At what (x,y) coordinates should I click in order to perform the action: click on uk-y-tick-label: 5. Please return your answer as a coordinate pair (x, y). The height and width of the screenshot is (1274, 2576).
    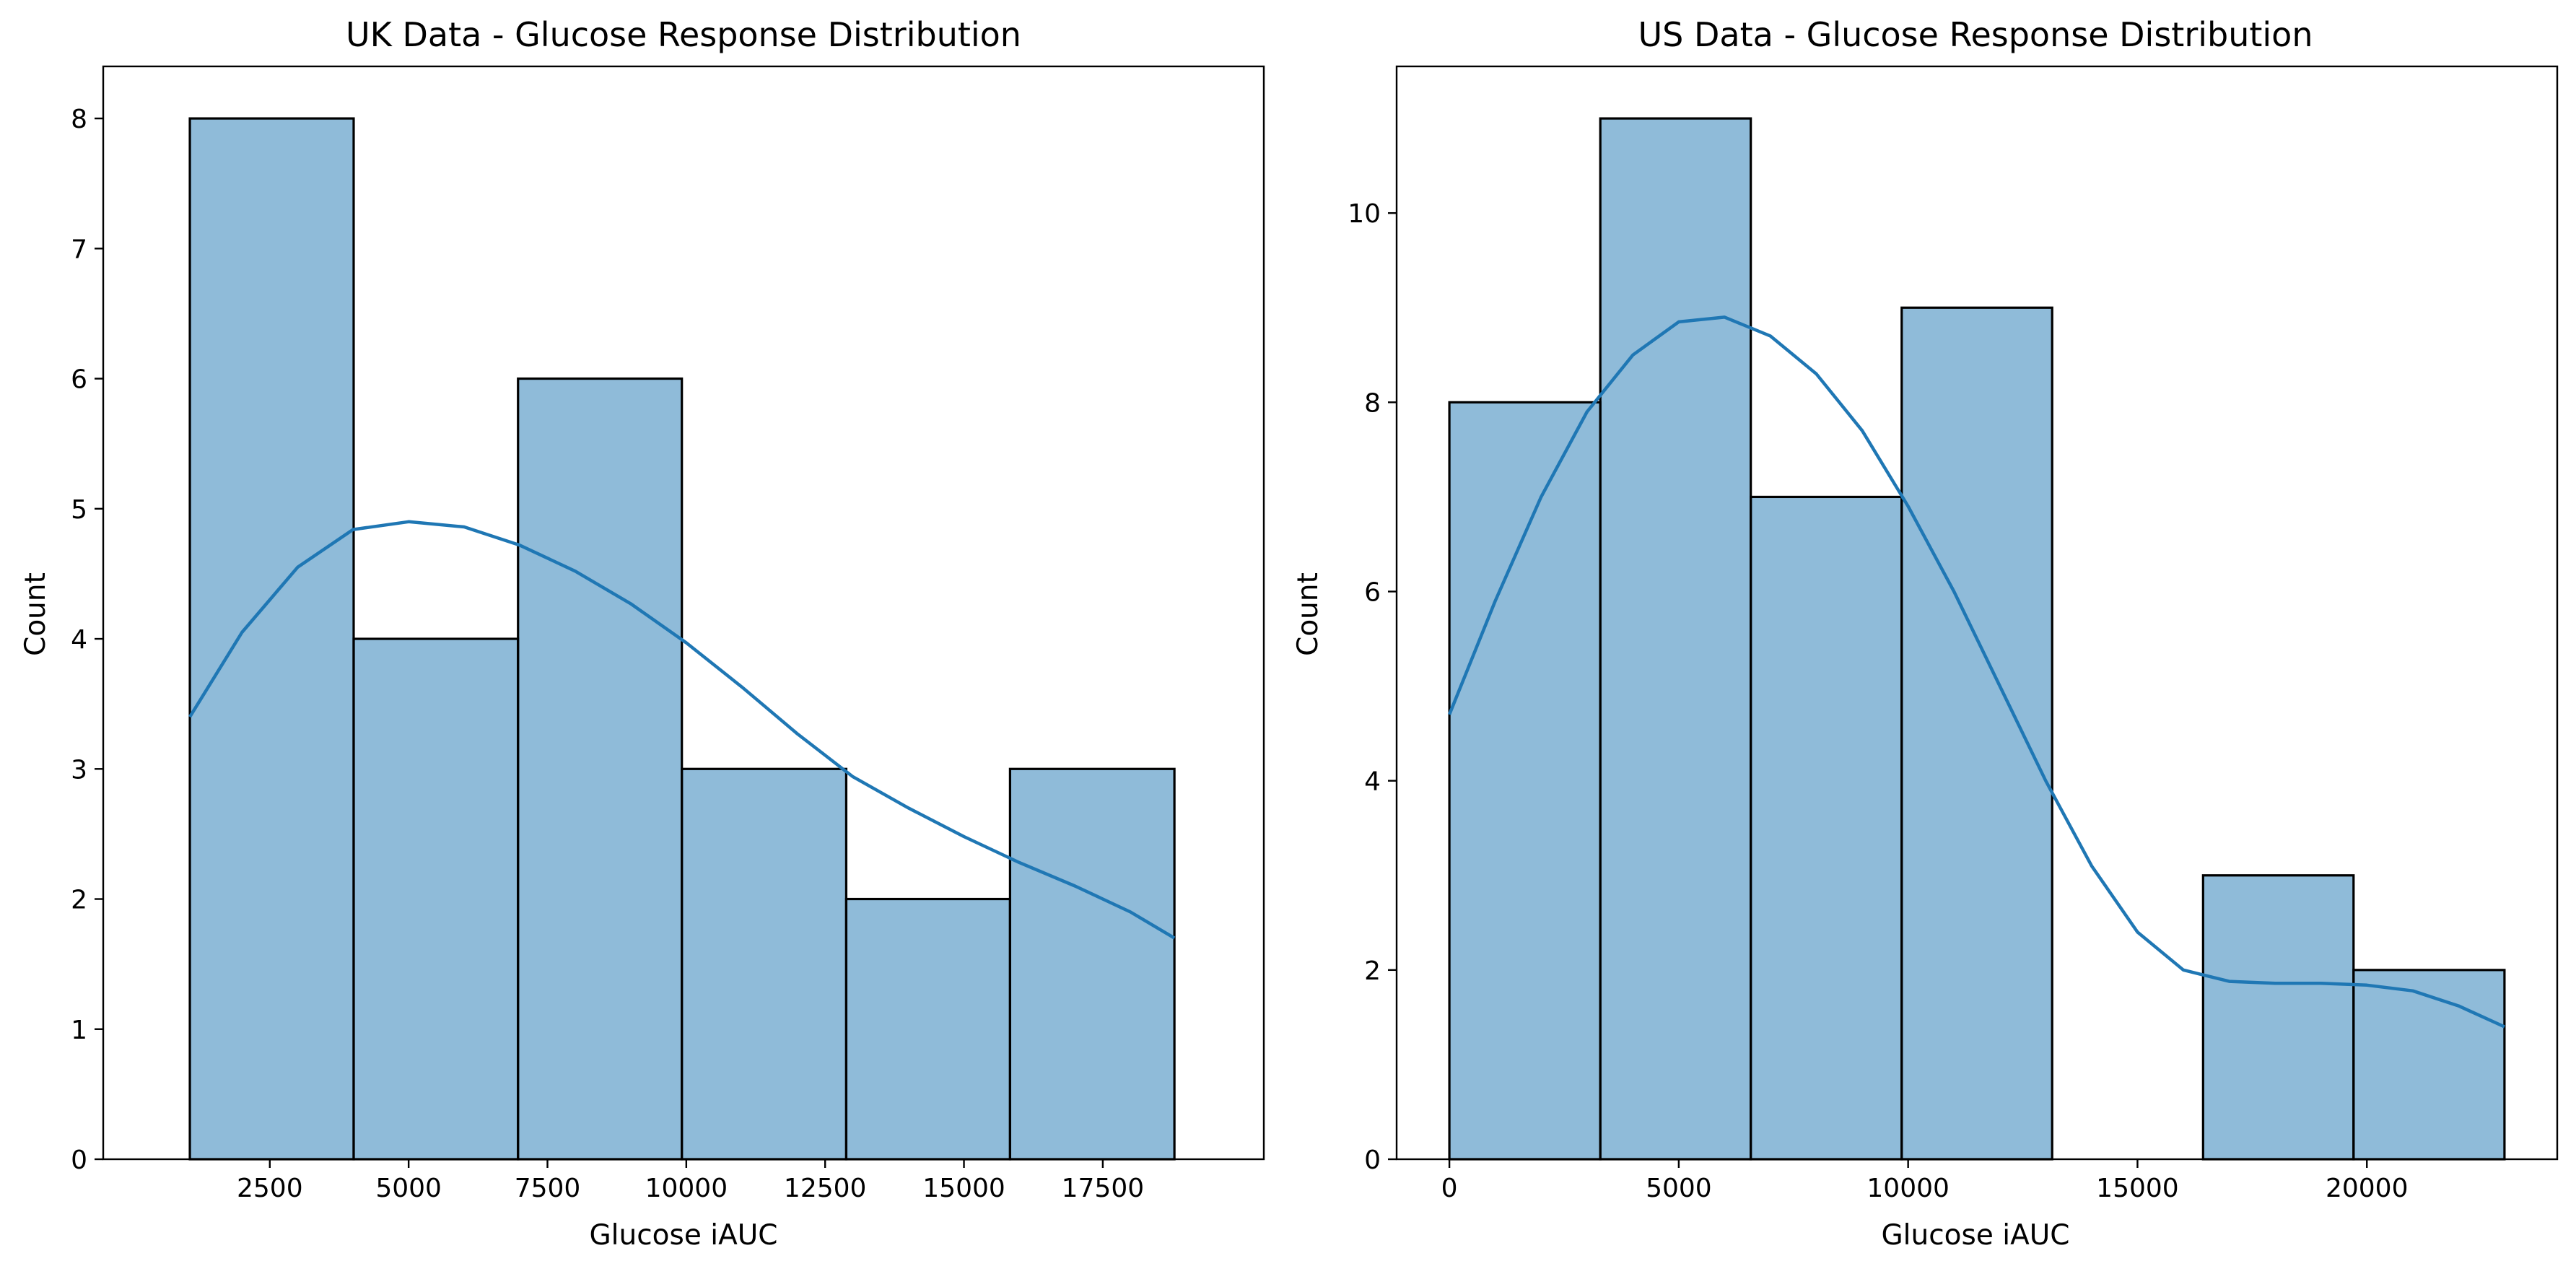
    Looking at the image, I should click on (79, 510).